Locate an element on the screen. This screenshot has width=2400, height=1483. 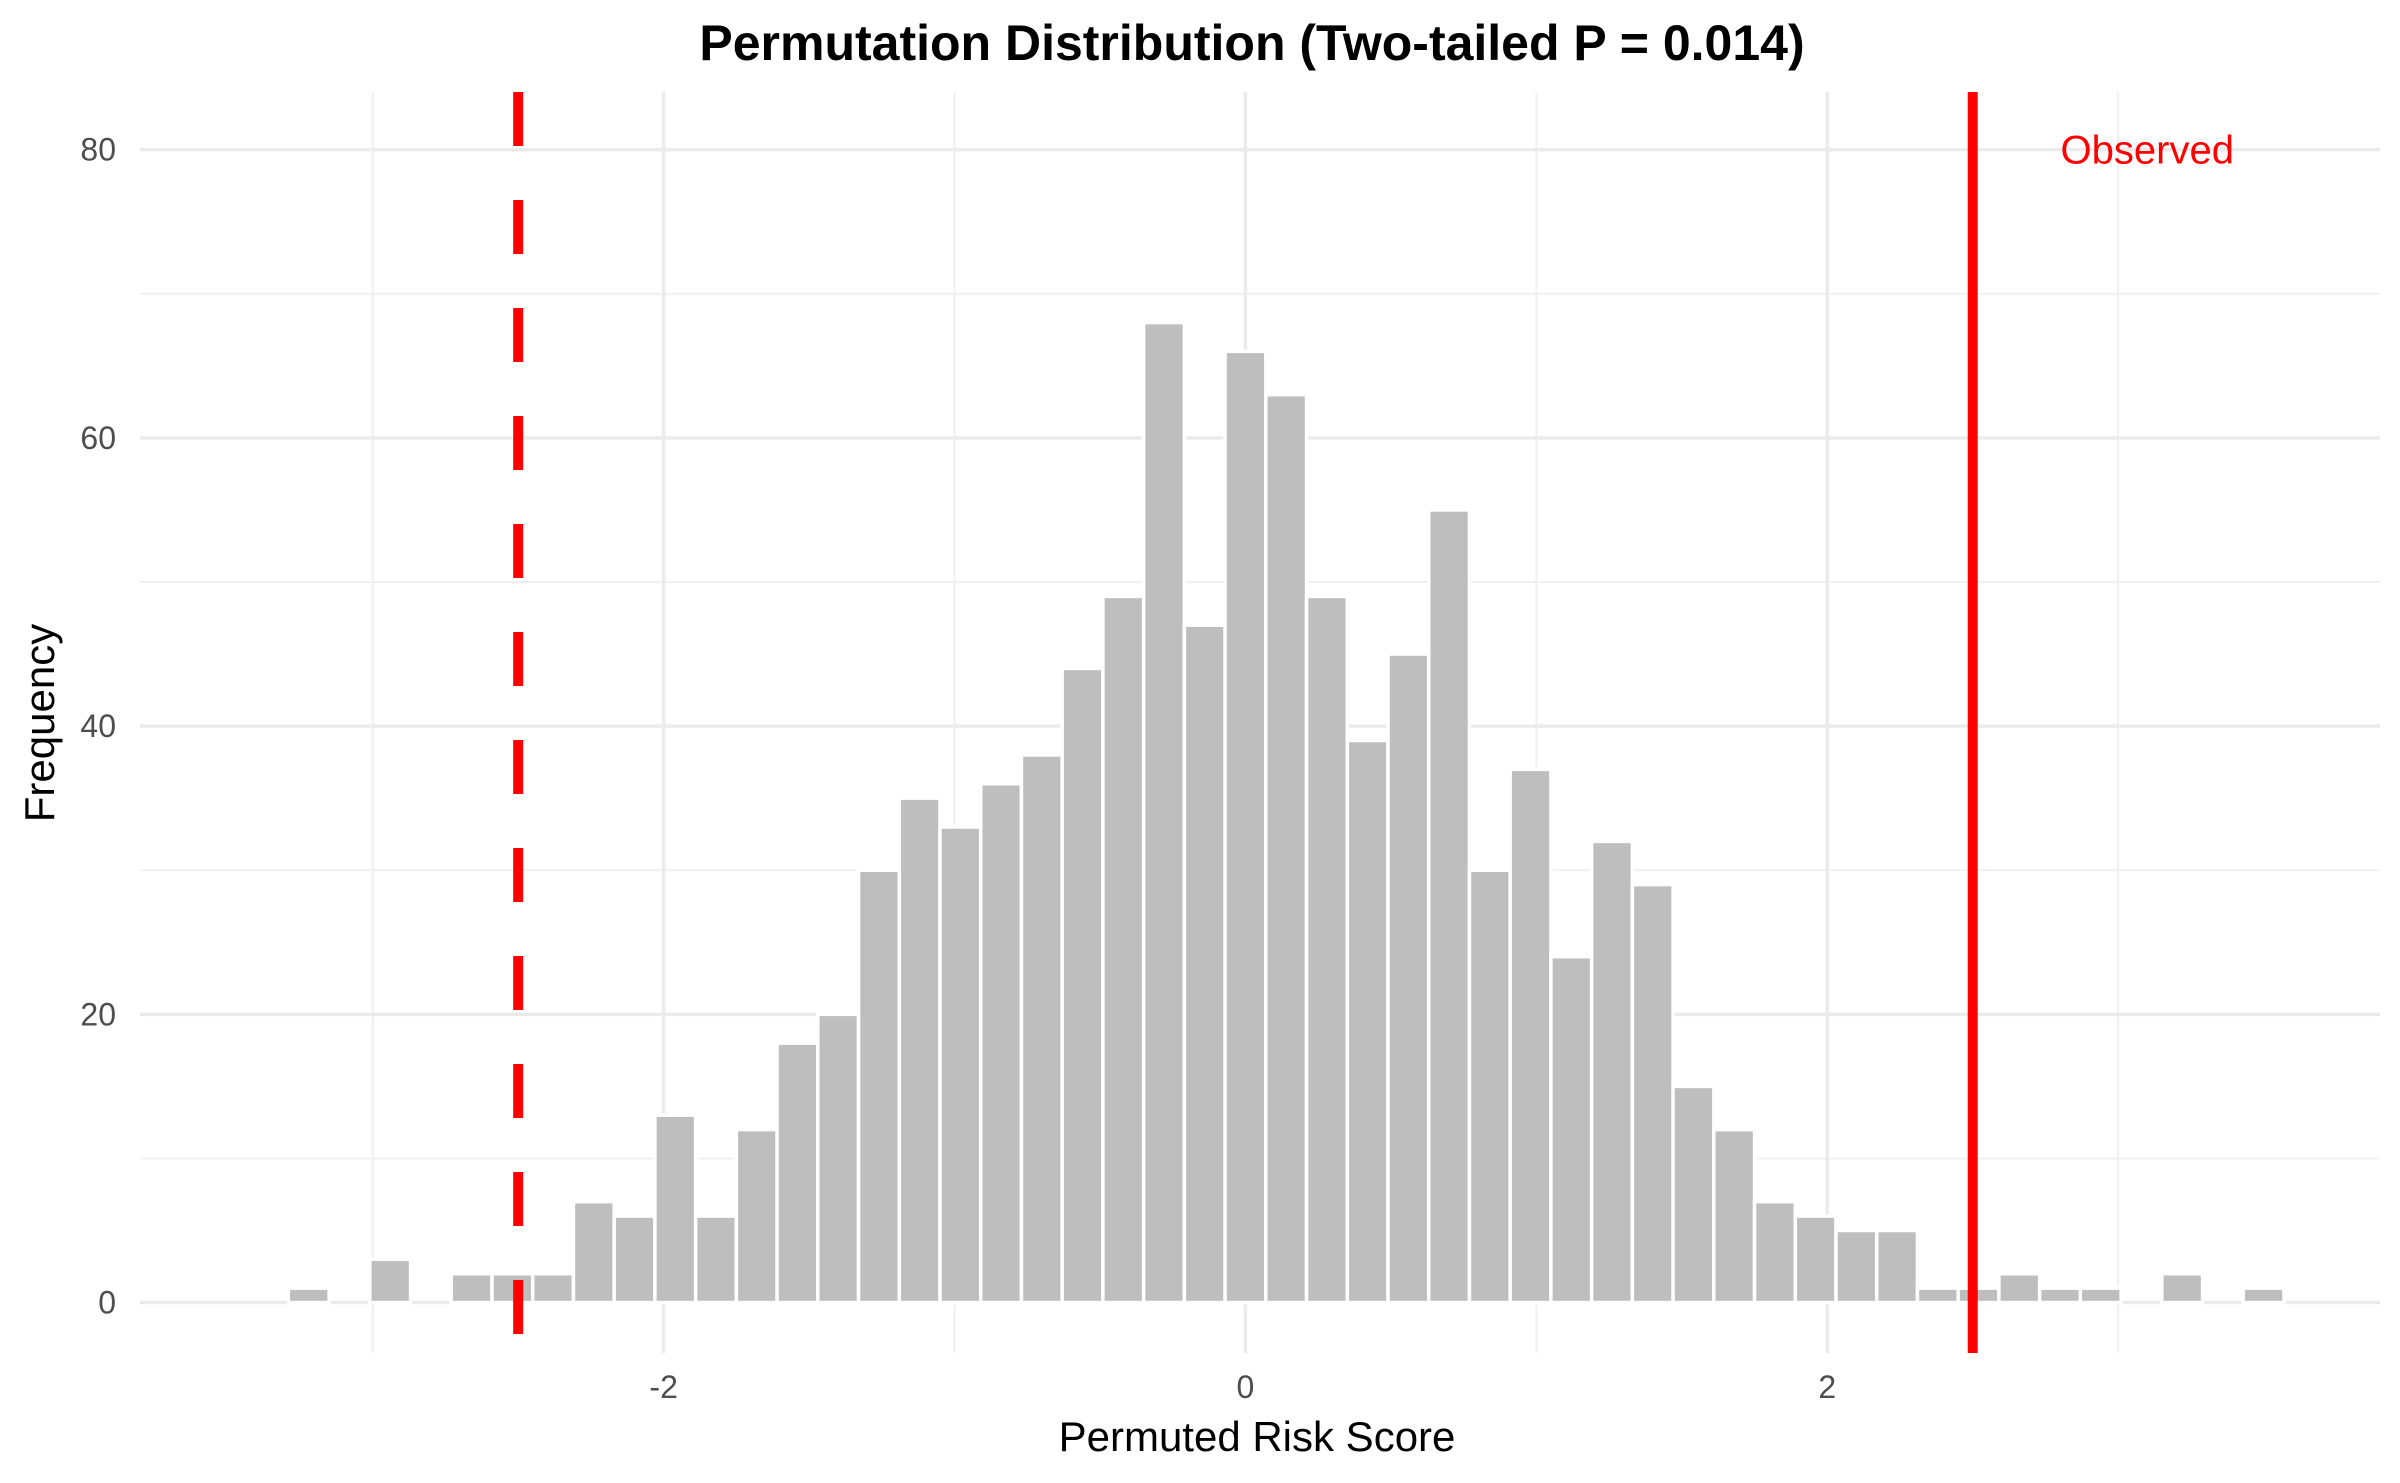
x-tick-label: -2 is located at coordinates (663, 1387).